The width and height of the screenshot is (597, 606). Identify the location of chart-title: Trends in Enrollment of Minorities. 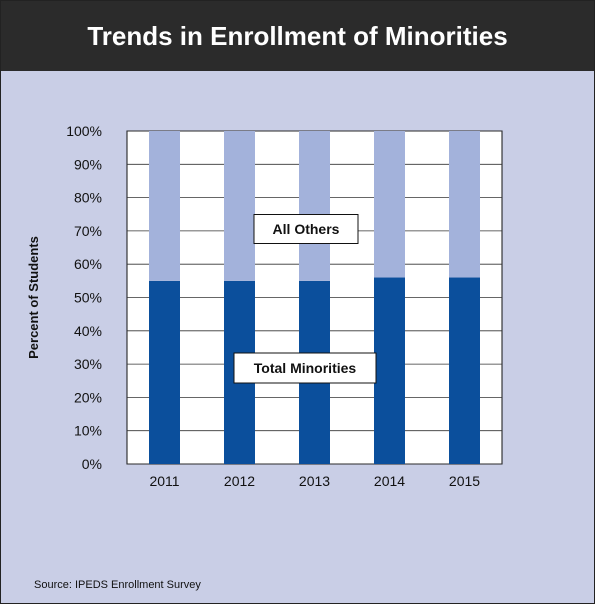
(297, 36).